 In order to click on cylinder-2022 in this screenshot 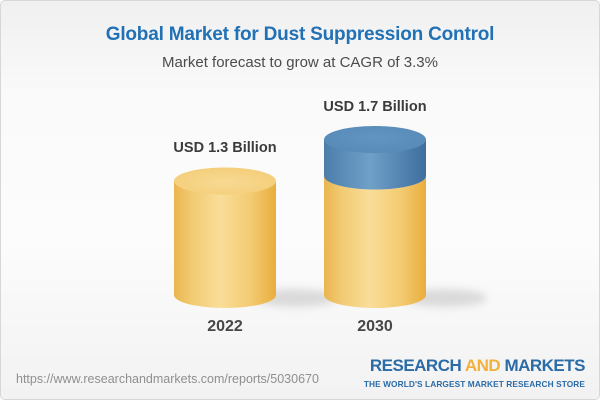, I will do `click(225, 237)`.